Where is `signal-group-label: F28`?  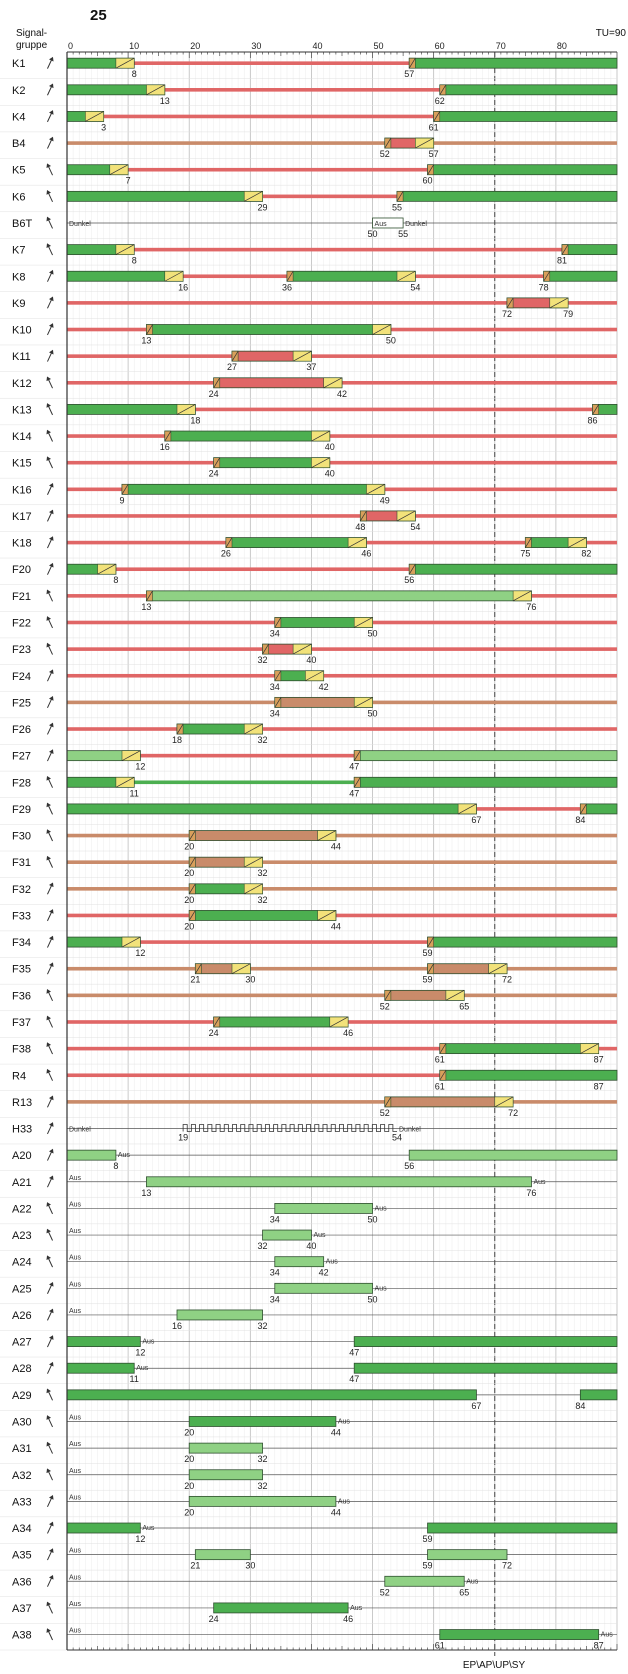
signal-group-label: F28 is located at coordinates (21, 783).